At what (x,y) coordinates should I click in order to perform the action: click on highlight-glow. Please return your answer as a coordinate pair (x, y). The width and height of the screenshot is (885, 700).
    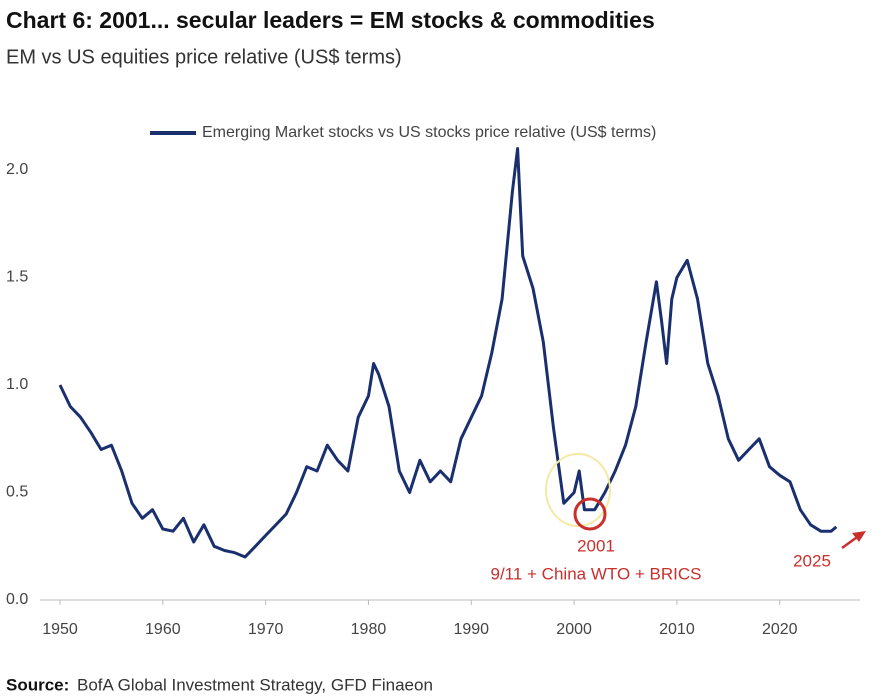
    Looking at the image, I should click on (578, 490).